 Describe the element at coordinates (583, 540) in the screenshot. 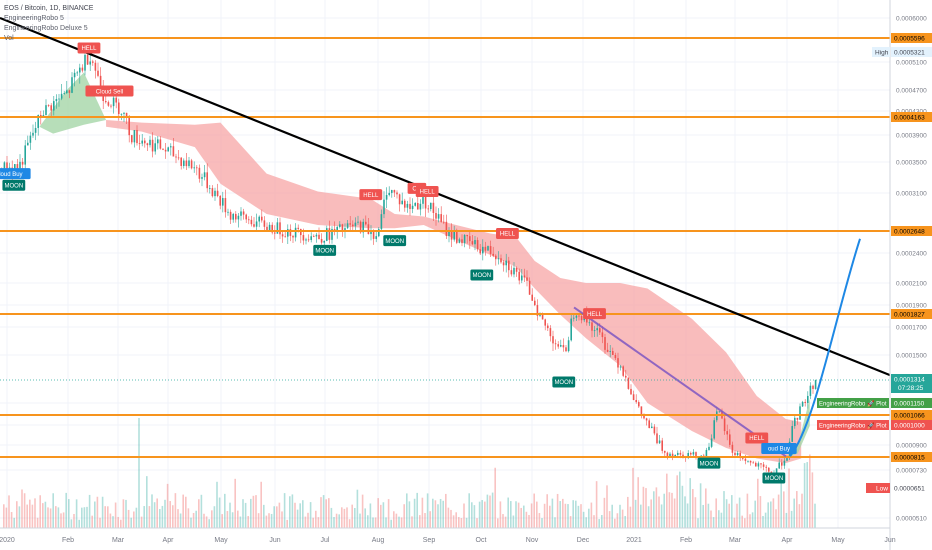

I see `time-tick-11: Dec` at that location.